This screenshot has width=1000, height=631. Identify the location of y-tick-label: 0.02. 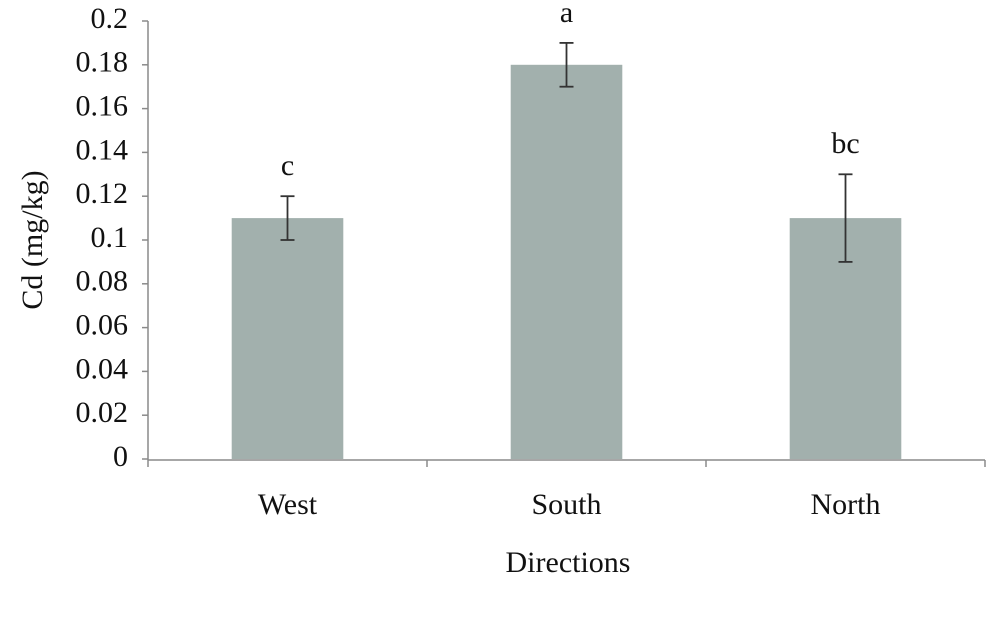
(102, 412).